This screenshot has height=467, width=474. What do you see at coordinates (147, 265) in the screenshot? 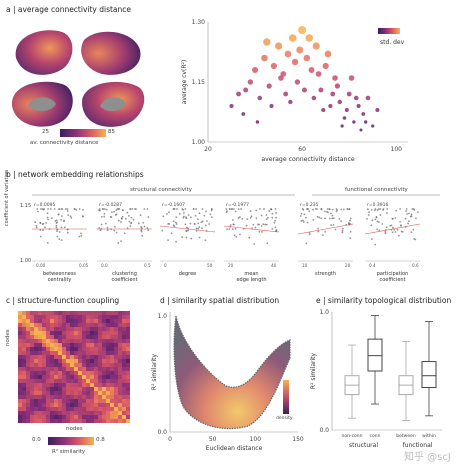
I see `b-xtick-label: 0.5` at bounding box center [147, 265].